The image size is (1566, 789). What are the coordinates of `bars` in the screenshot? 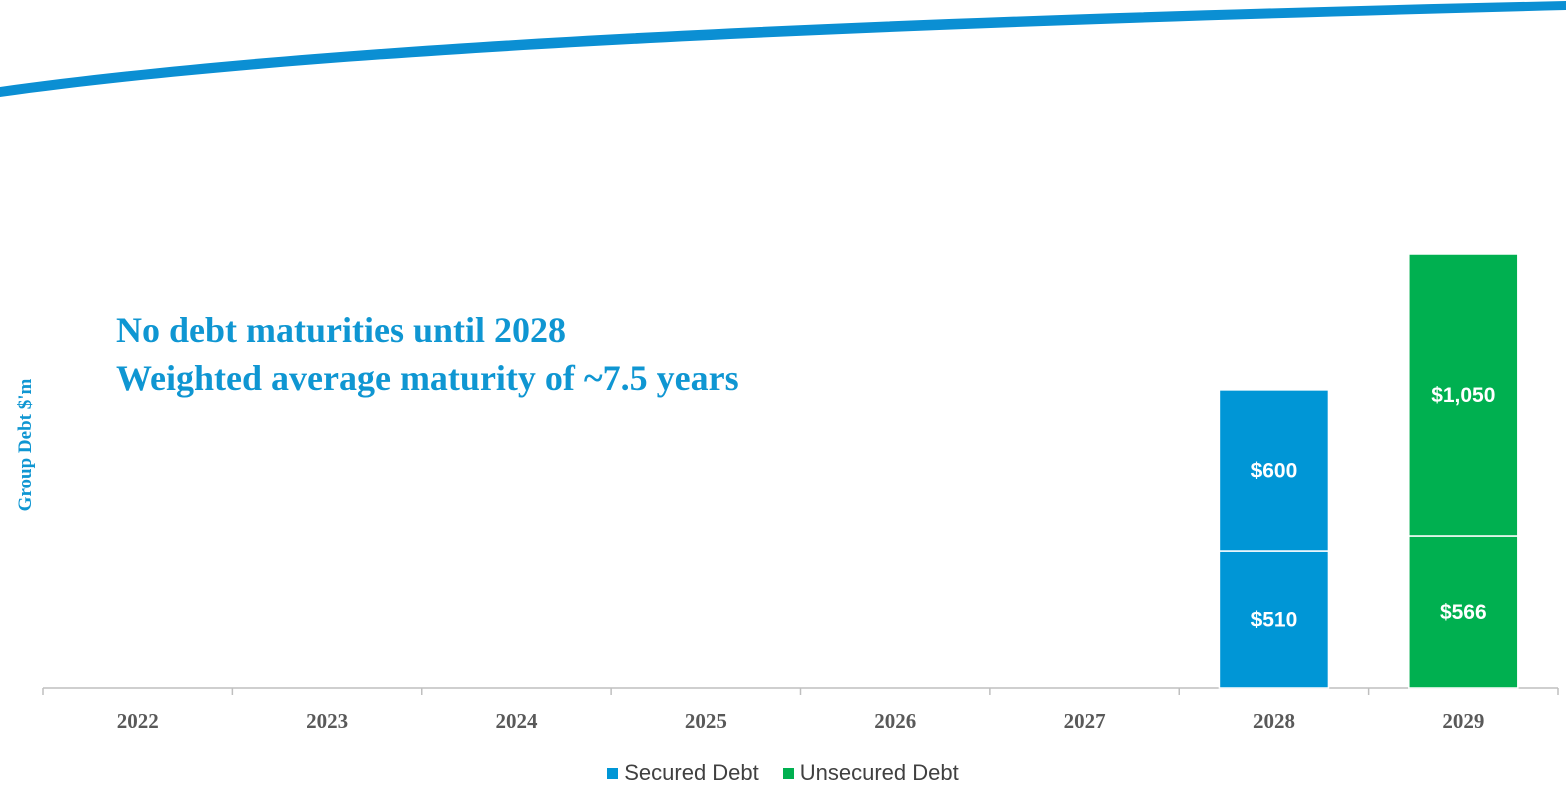 It's located at (1368, 471).